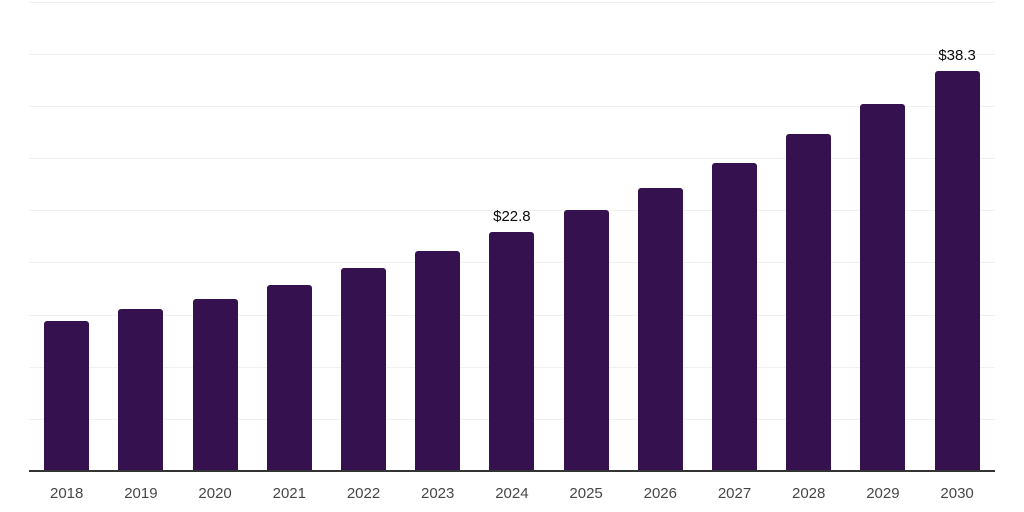 Image resolution: width=1024 pixels, height=512 pixels. What do you see at coordinates (809, 493) in the screenshot?
I see `x-tick-label-2028: 2028` at bounding box center [809, 493].